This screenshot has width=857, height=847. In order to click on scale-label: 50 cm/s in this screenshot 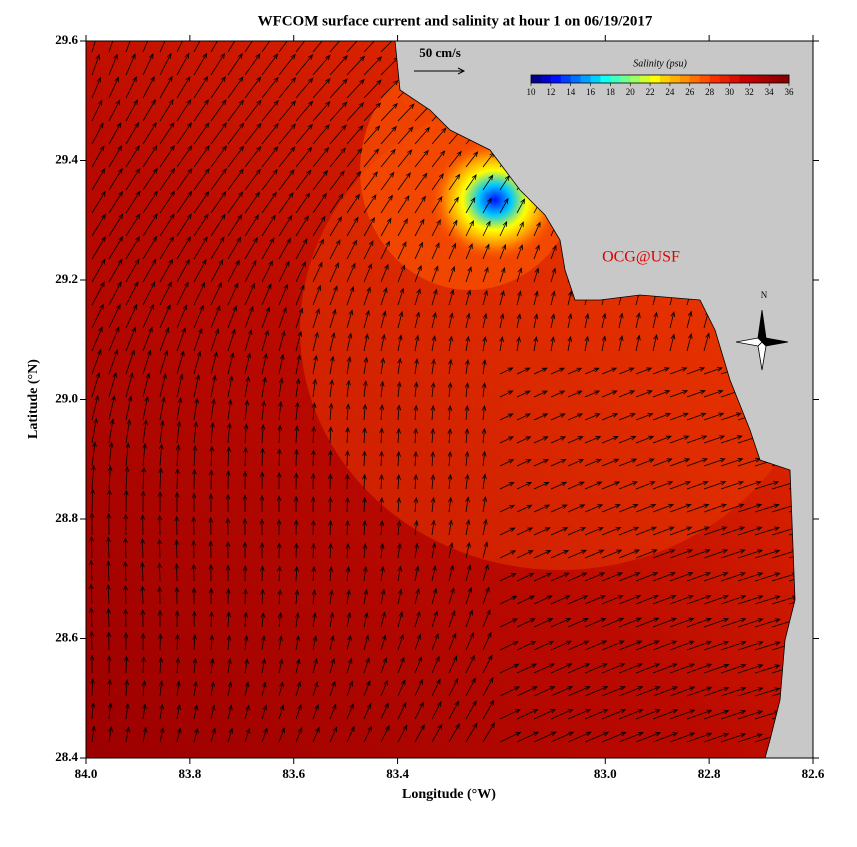, I will do `click(440, 52)`.